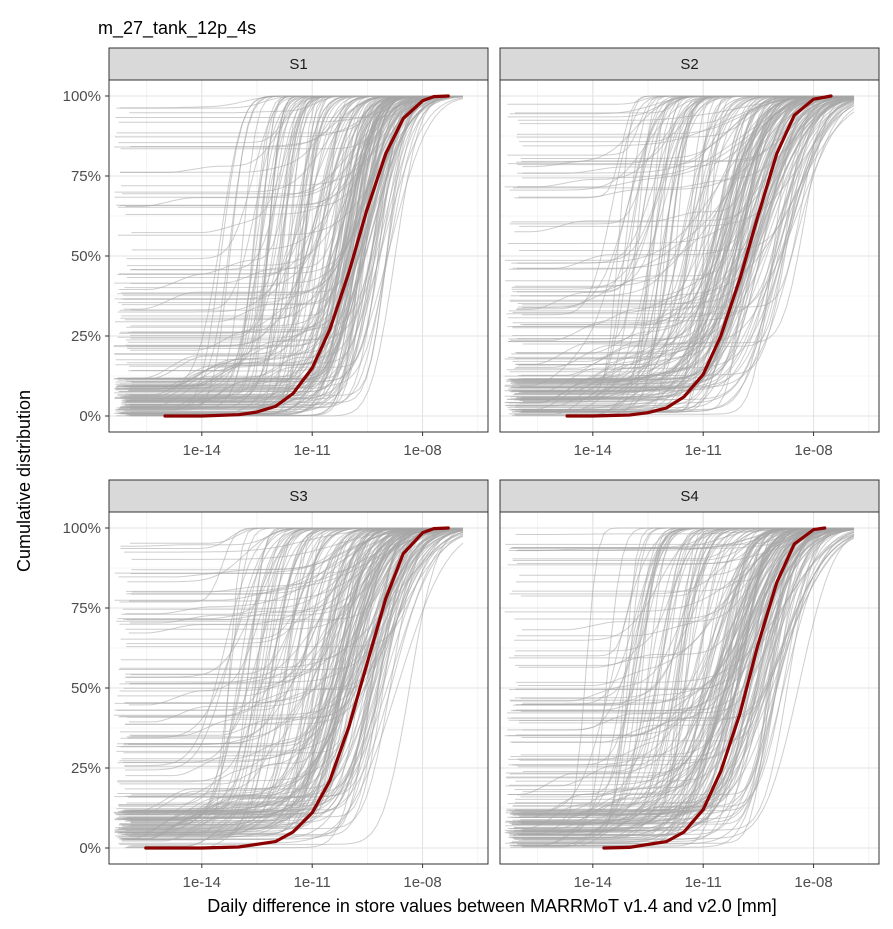 Image resolution: width=893 pixels, height=929 pixels. Describe the element at coordinates (24, 481) in the screenshot. I see `y-axis-title: Cumulative distribution` at that location.